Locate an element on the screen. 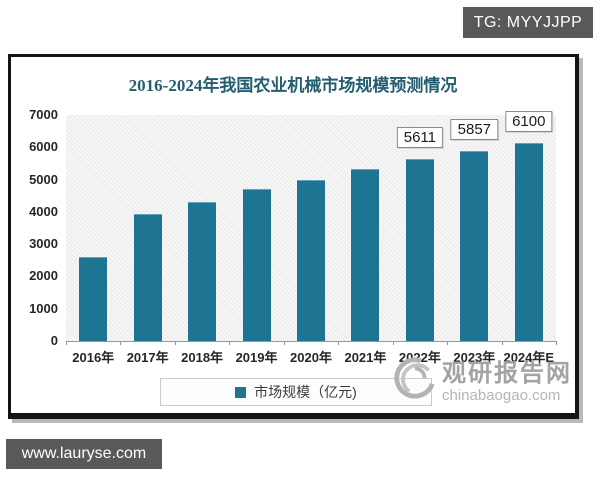 The image size is (600, 480). watermark-swirl-logo-icon is located at coordinates (414, 378).